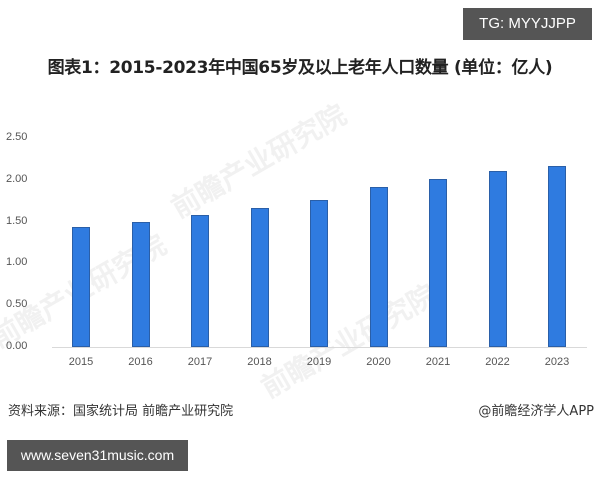 The width and height of the screenshot is (600, 480). What do you see at coordinates (17, 220) in the screenshot?
I see `y-tick-label: 1.50` at bounding box center [17, 220].